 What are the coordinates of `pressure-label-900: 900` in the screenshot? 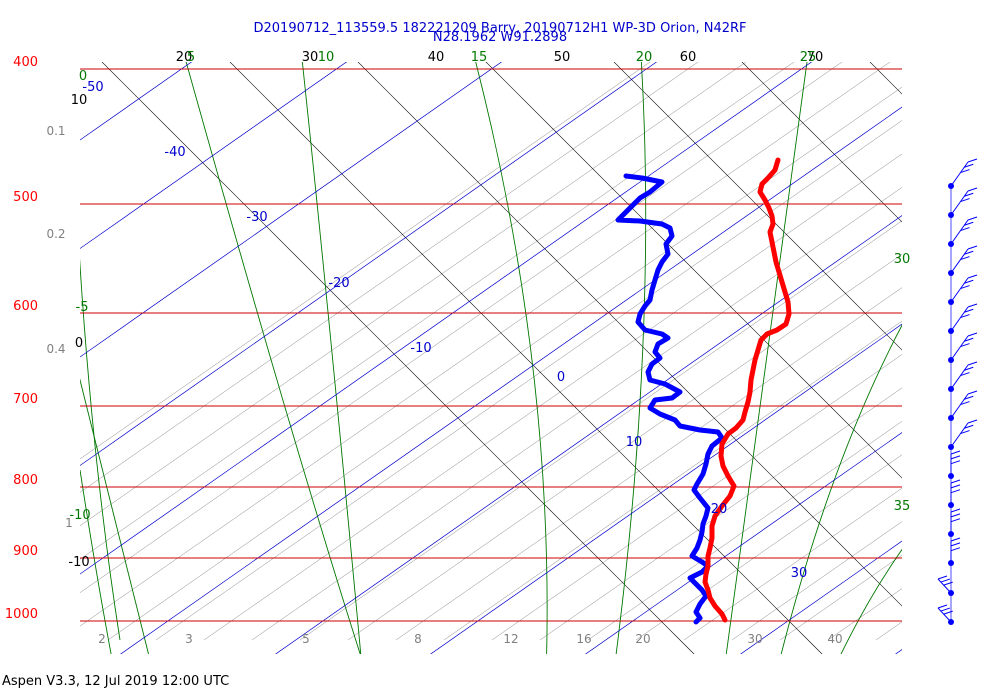 It's located at (25, 551).